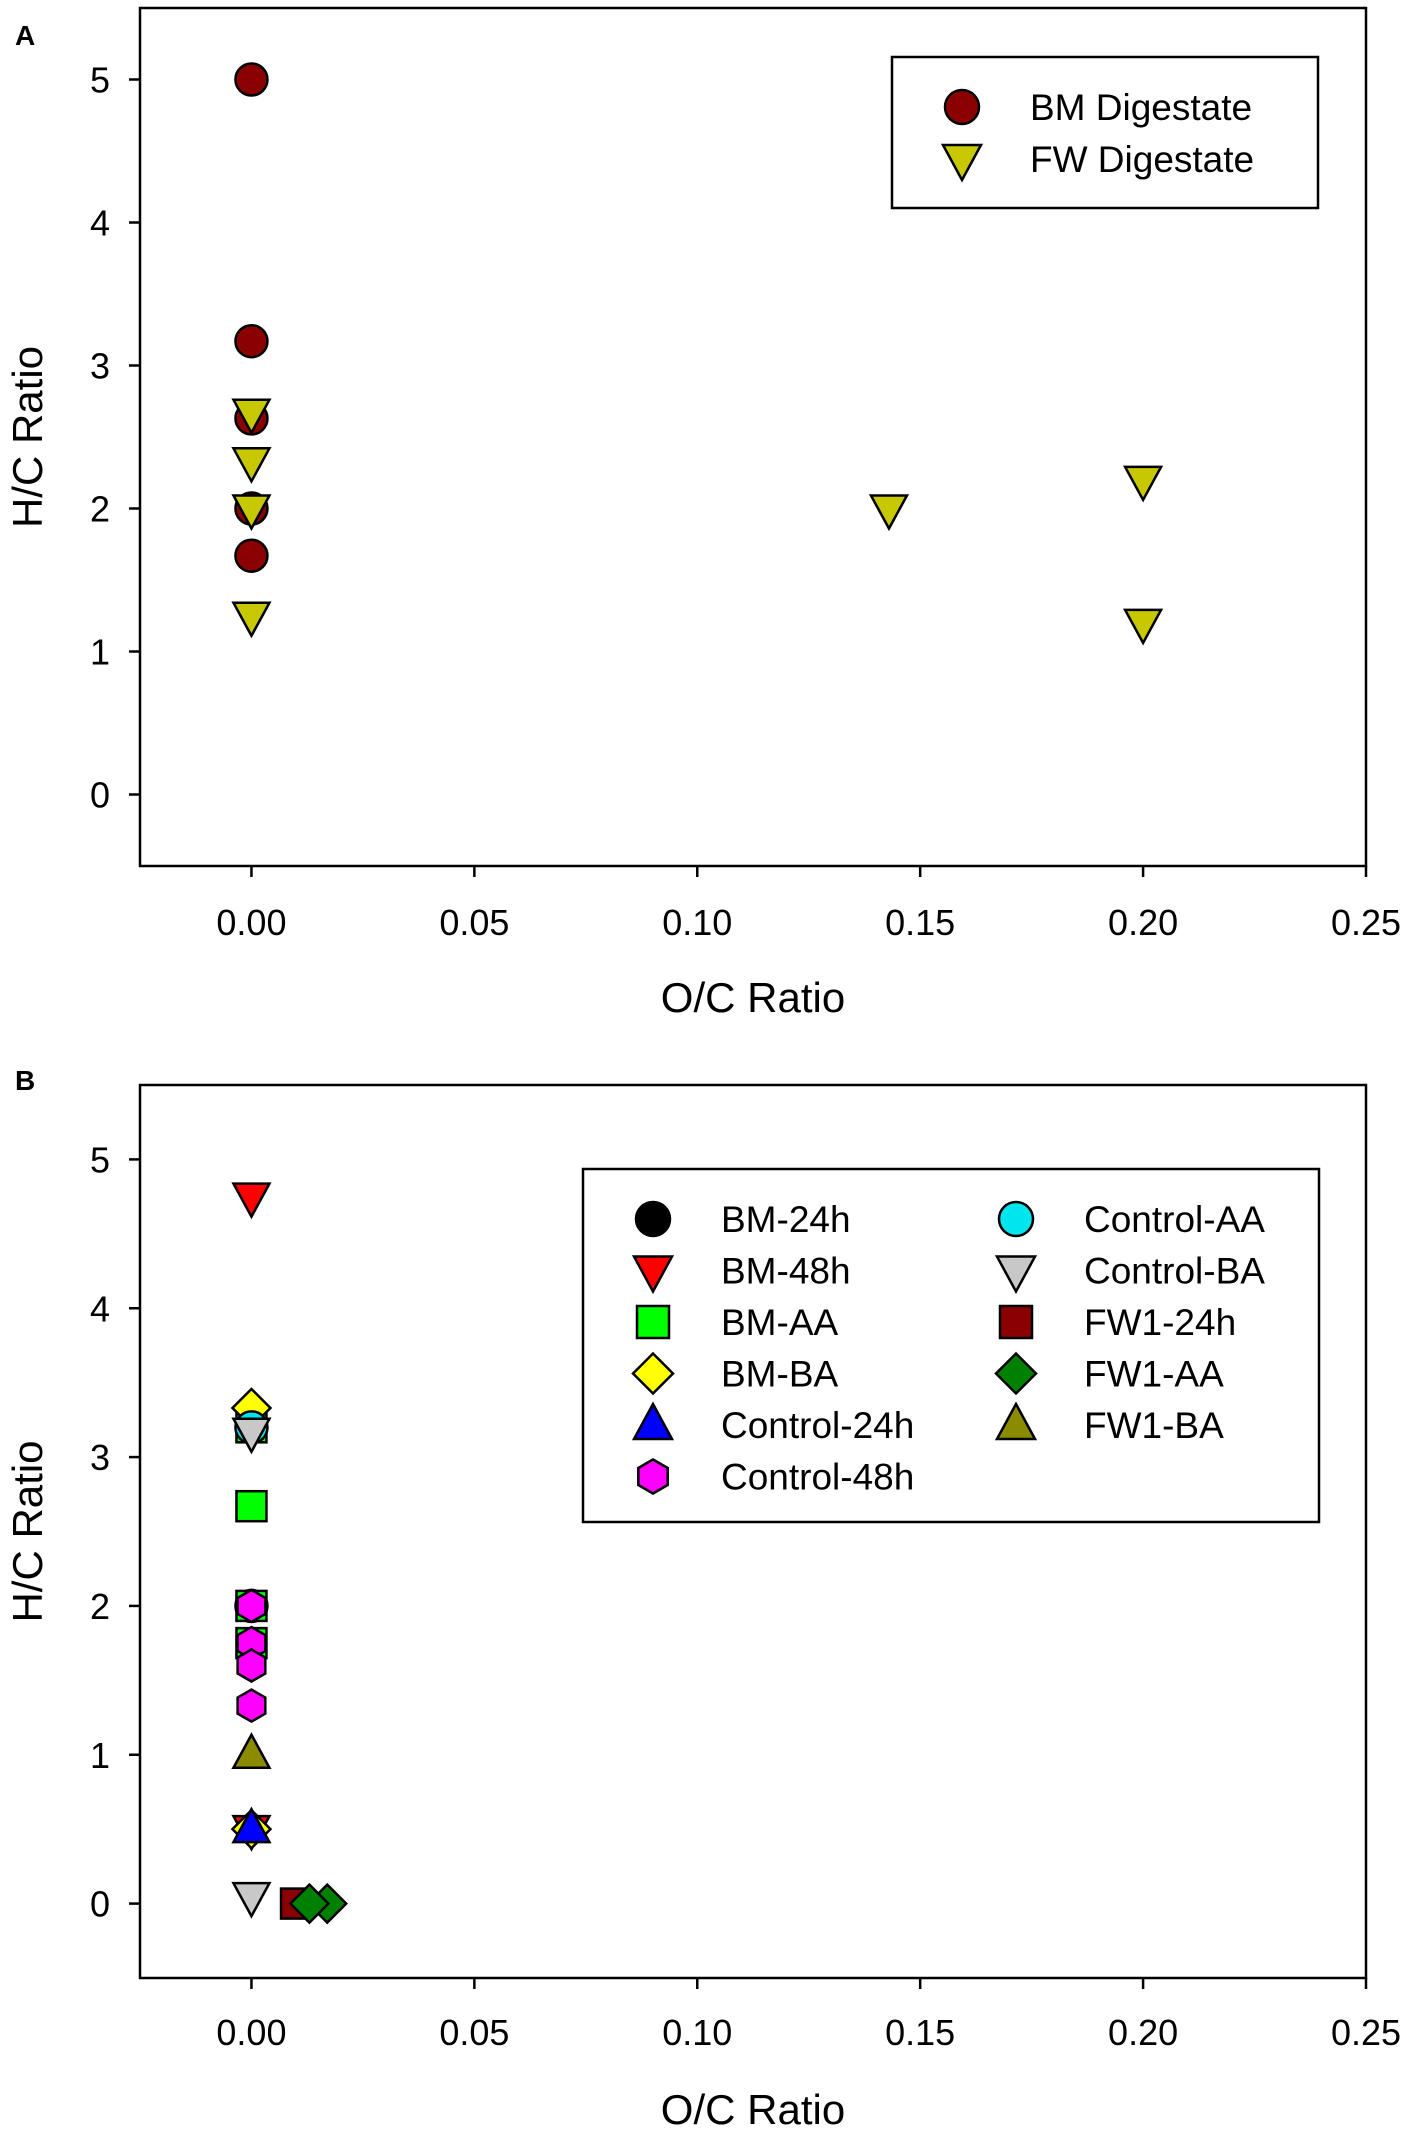  What do you see at coordinates (25, 1080) in the screenshot?
I see `panel-label: B` at bounding box center [25, 1080].